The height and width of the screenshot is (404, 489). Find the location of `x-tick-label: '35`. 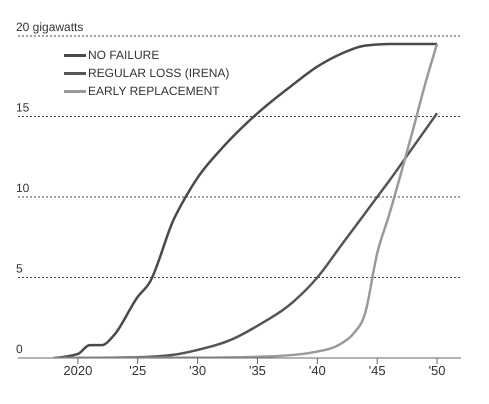

x-tick-label: '35 is located at coordinates (257, 370).